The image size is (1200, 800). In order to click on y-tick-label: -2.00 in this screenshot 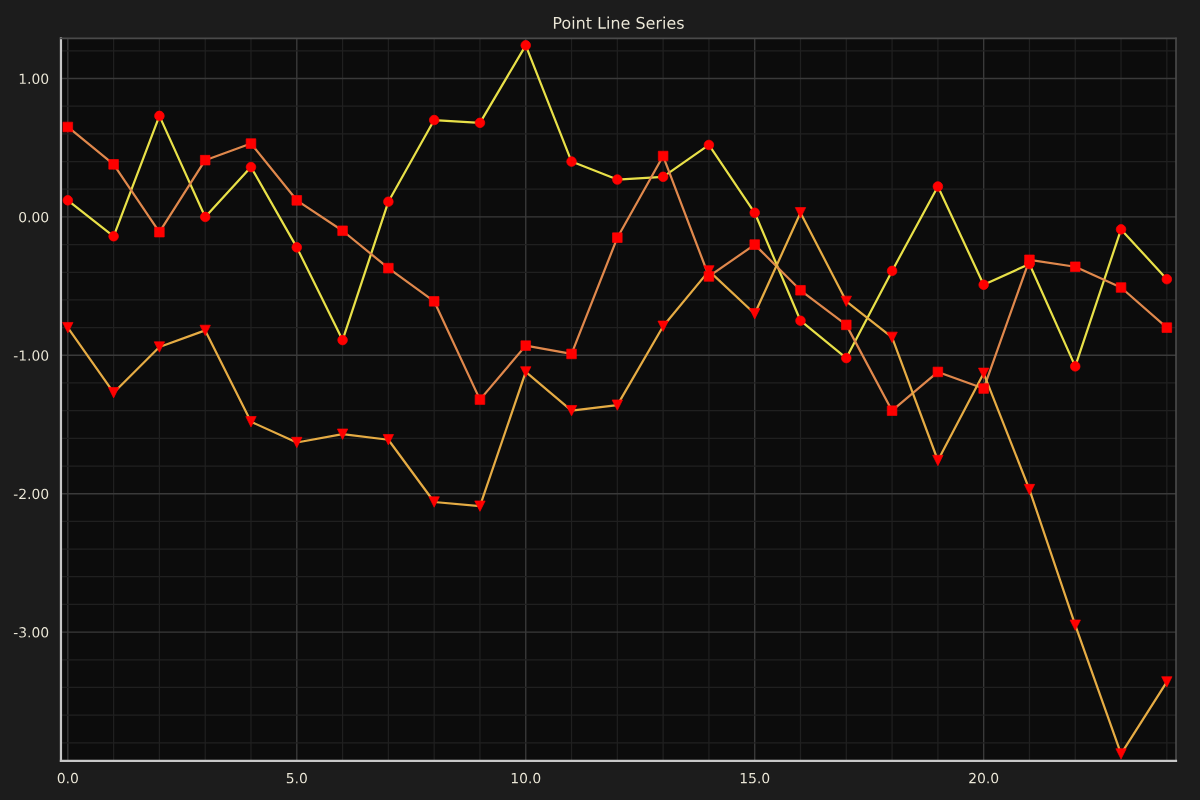, I will do `click(31, 494)`.